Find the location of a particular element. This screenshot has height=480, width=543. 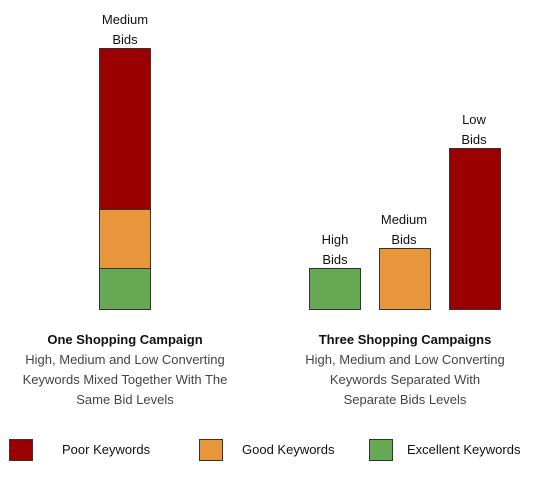

legend-swatch-excellent is located at coordinates (381, 450).